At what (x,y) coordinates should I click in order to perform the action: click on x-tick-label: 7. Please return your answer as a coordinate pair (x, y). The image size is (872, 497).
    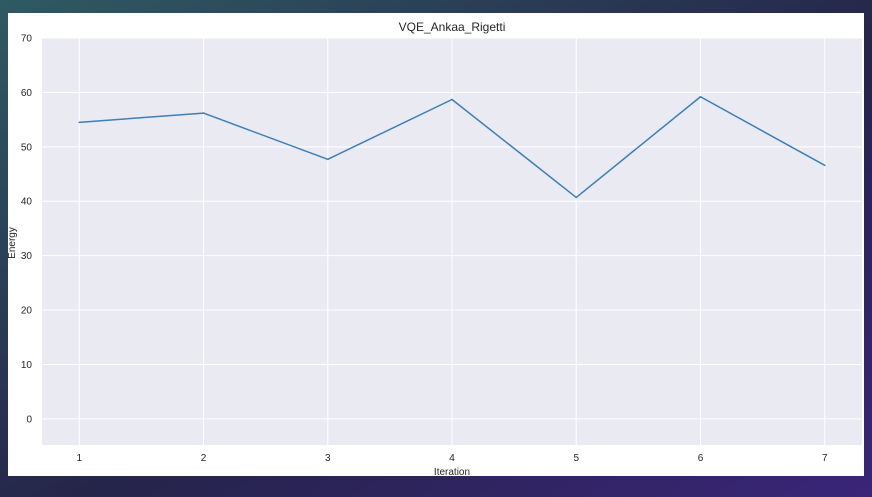
    Looking at the image, I should click on (825, 458).